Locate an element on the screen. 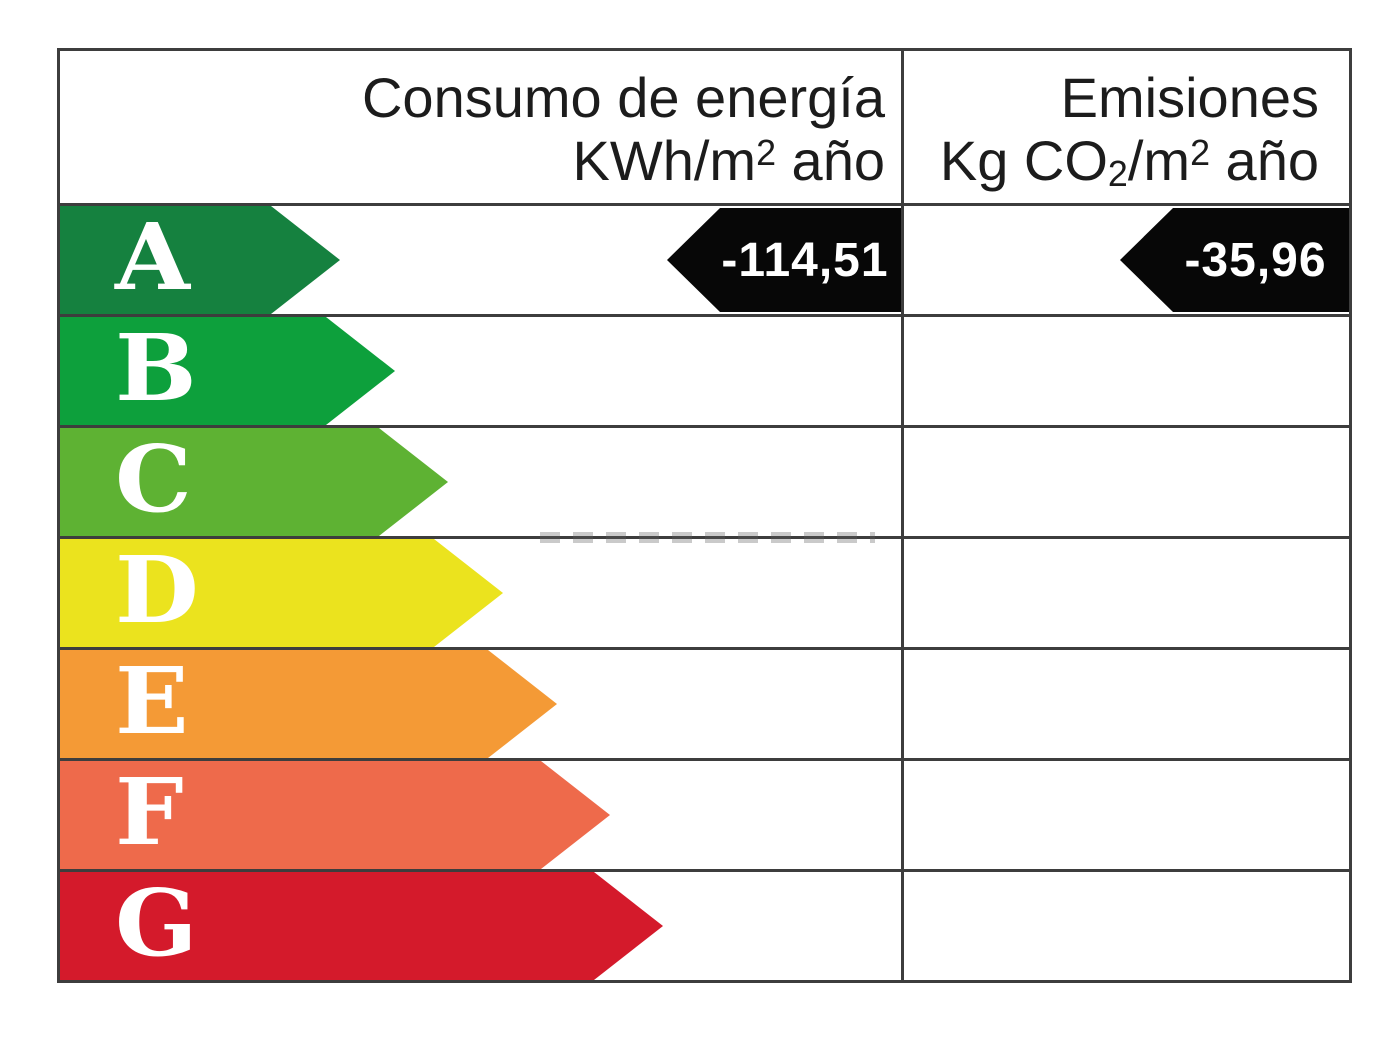 The image size is (1400, 1050). rating-bar-a: A is located at coordinates (200, 260).